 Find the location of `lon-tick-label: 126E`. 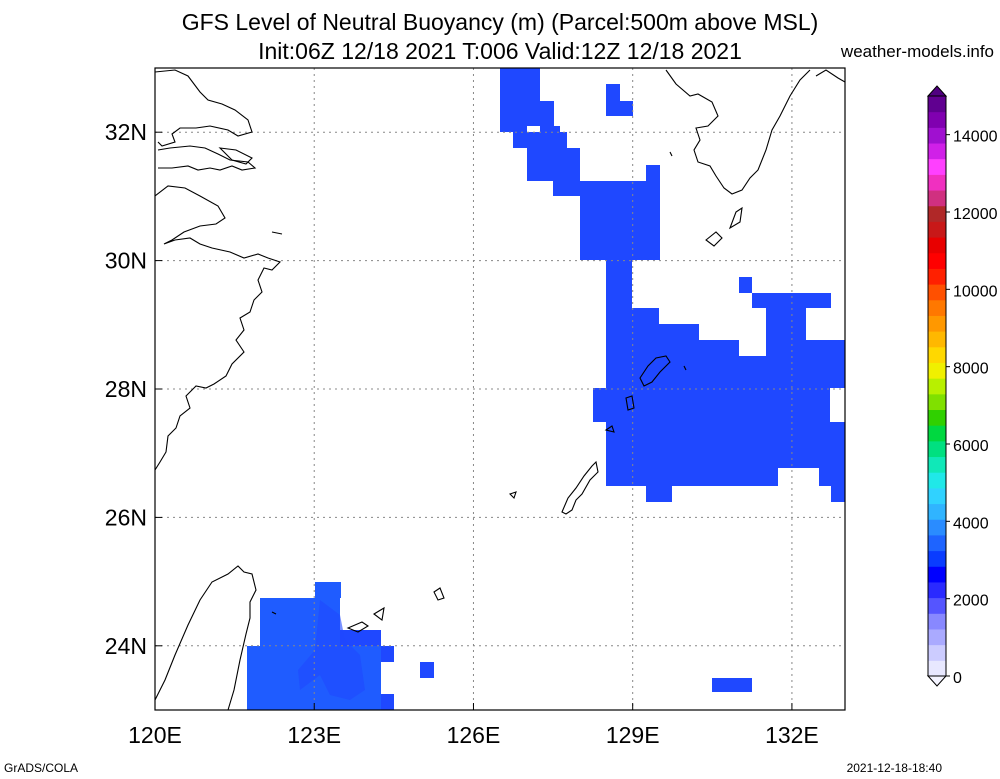

lon-tick-label: 126E is located at coordinates (474, 735).